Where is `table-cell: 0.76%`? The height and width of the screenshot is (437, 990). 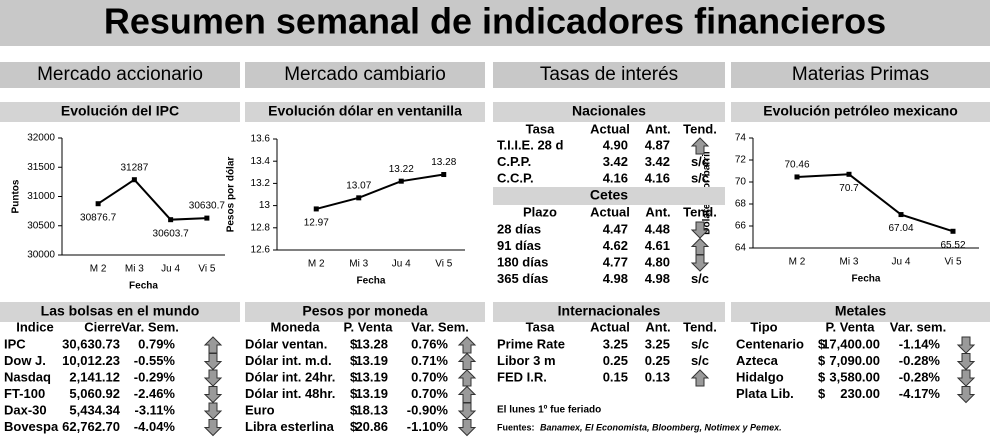
table-cell: 0.76% is located at coordinates (429, 343).